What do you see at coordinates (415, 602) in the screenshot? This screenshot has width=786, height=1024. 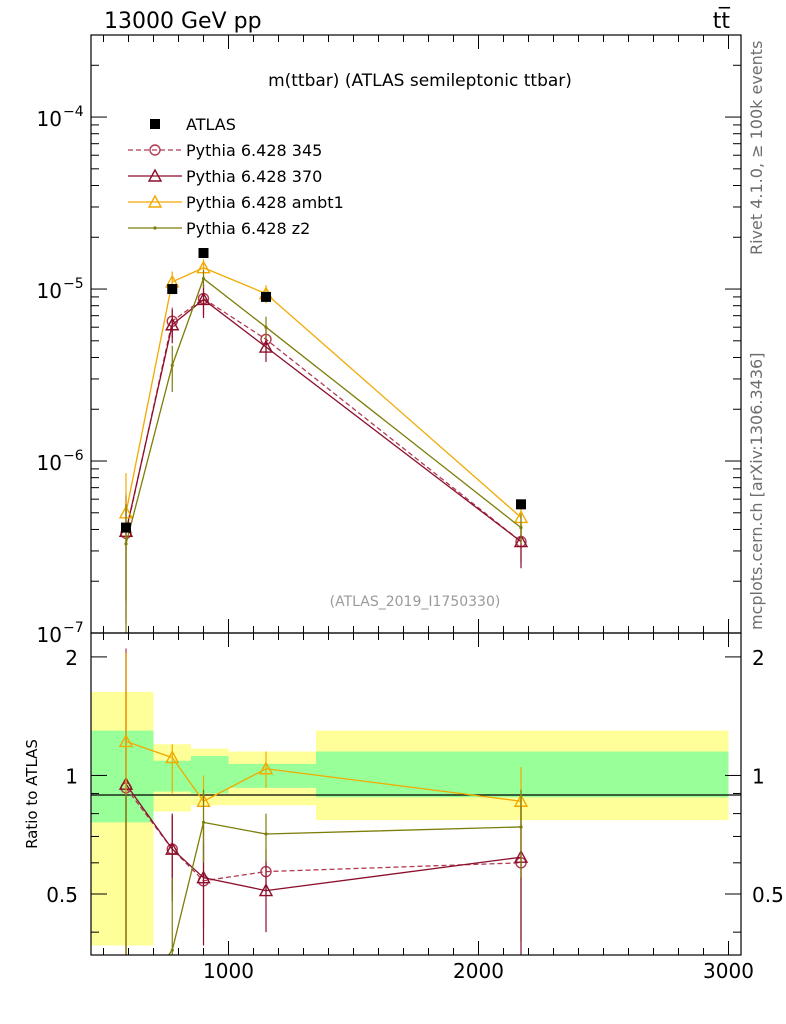 I see `analysis-label: (ATLAS_2019_I1750330)` at bounding box center [415, 602].